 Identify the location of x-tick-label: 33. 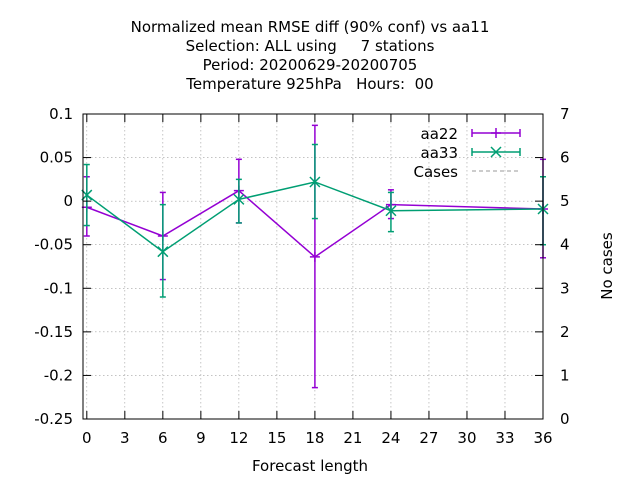
(504, 438).